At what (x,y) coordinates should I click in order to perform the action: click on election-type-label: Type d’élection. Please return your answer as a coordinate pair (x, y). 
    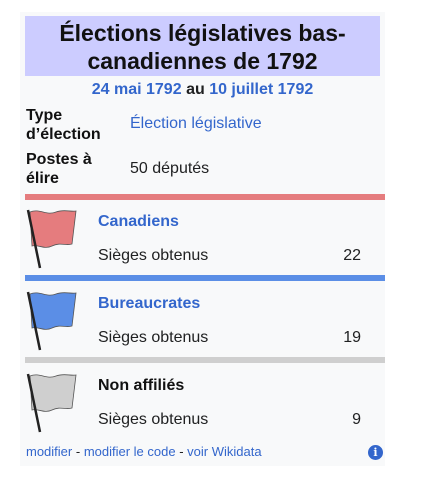
    Looking at the image, I should click on (63, 125).